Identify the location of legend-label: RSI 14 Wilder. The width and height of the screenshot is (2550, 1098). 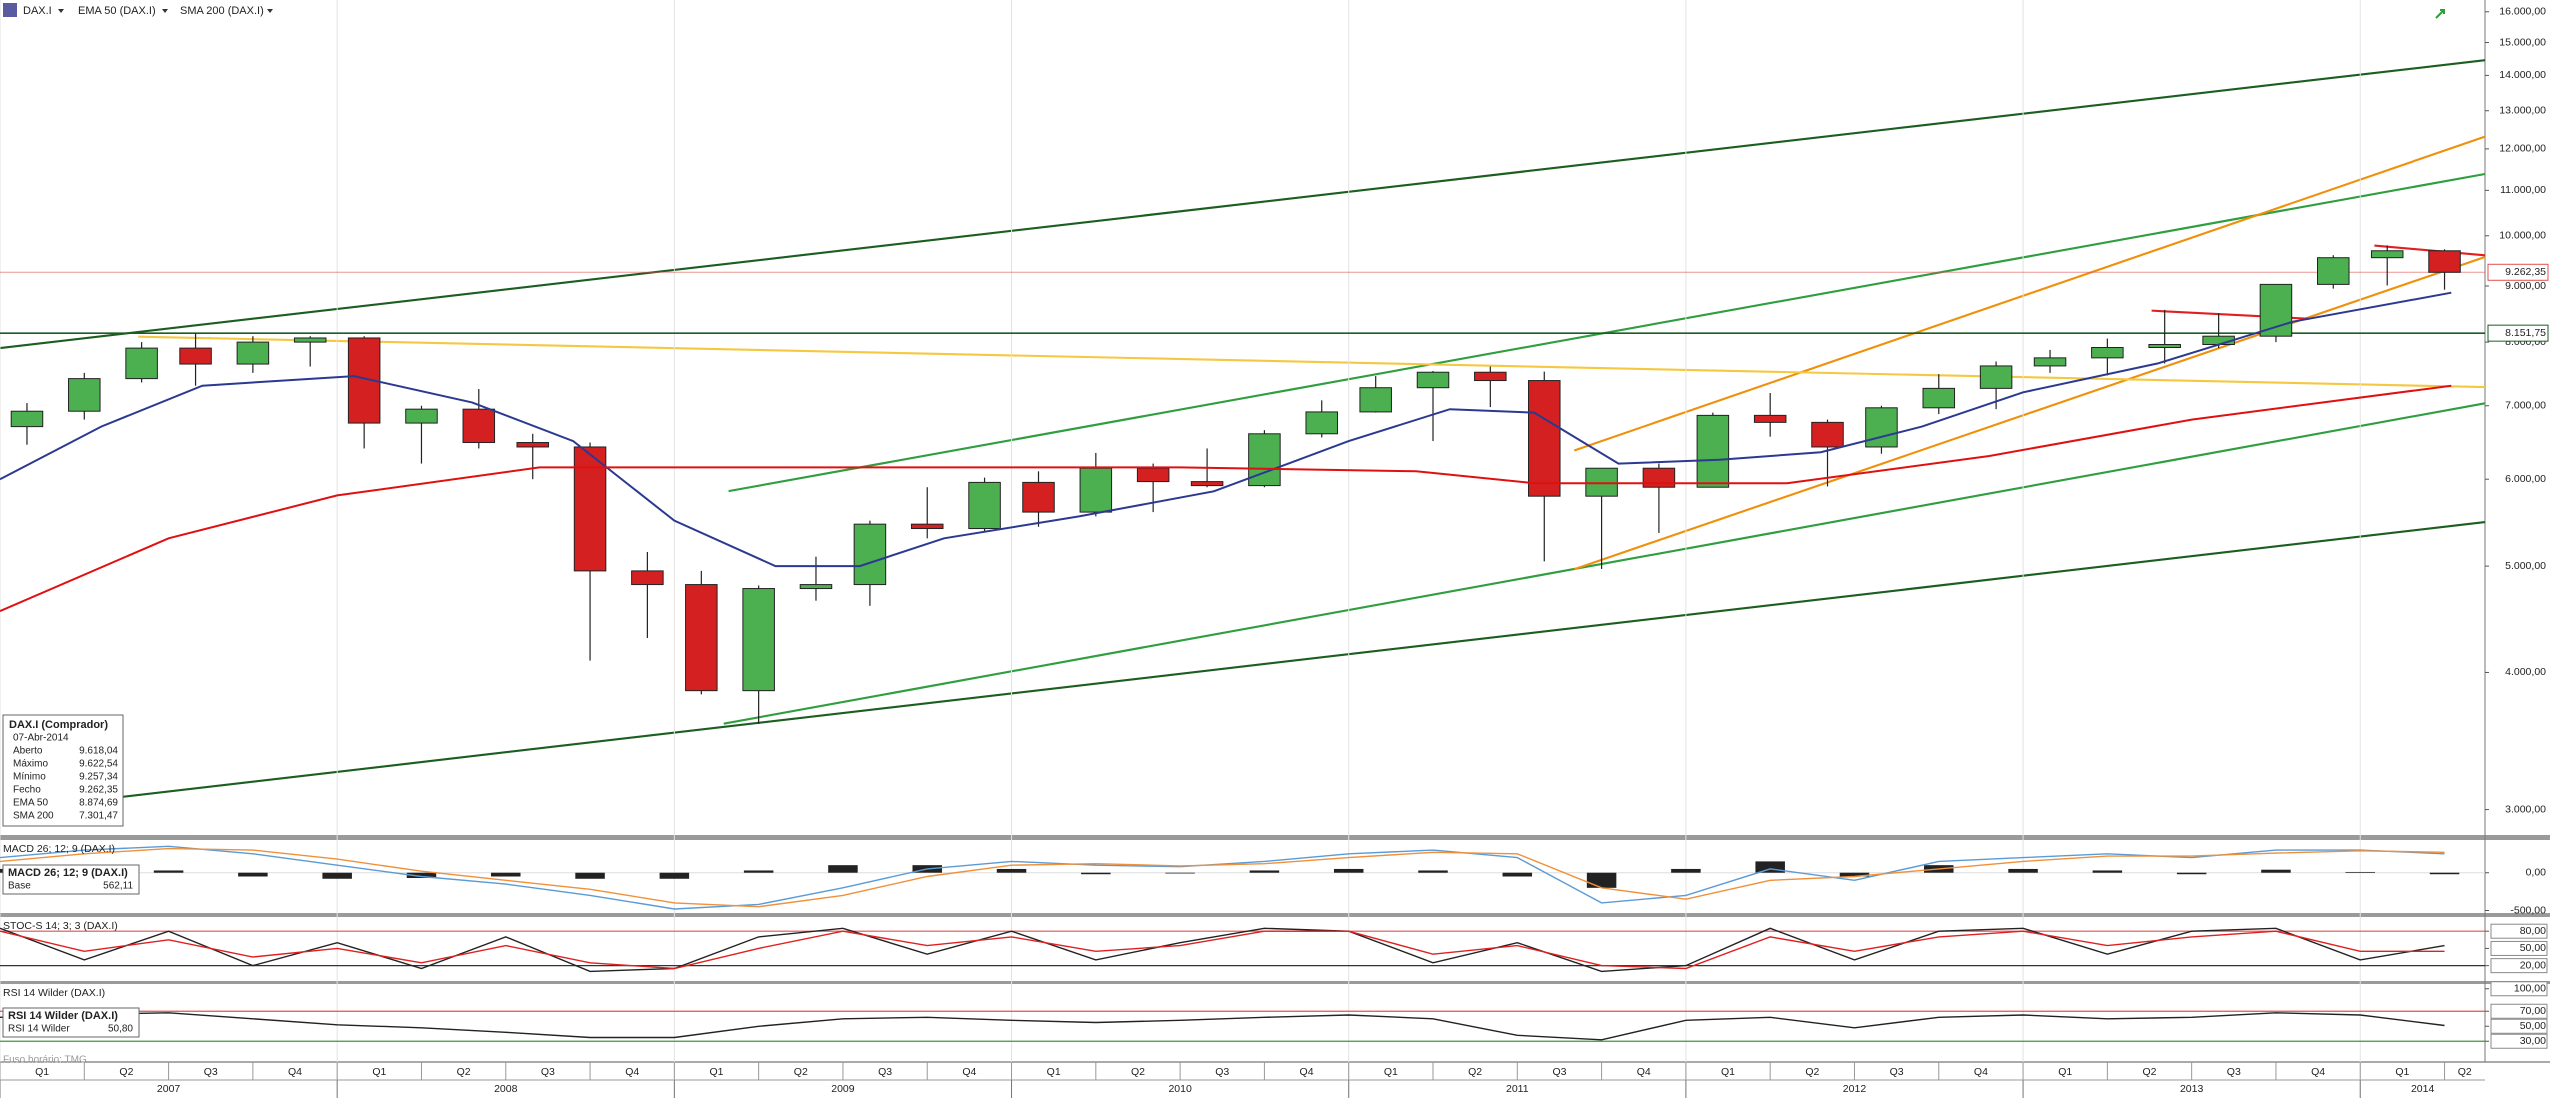
(39, 1029).